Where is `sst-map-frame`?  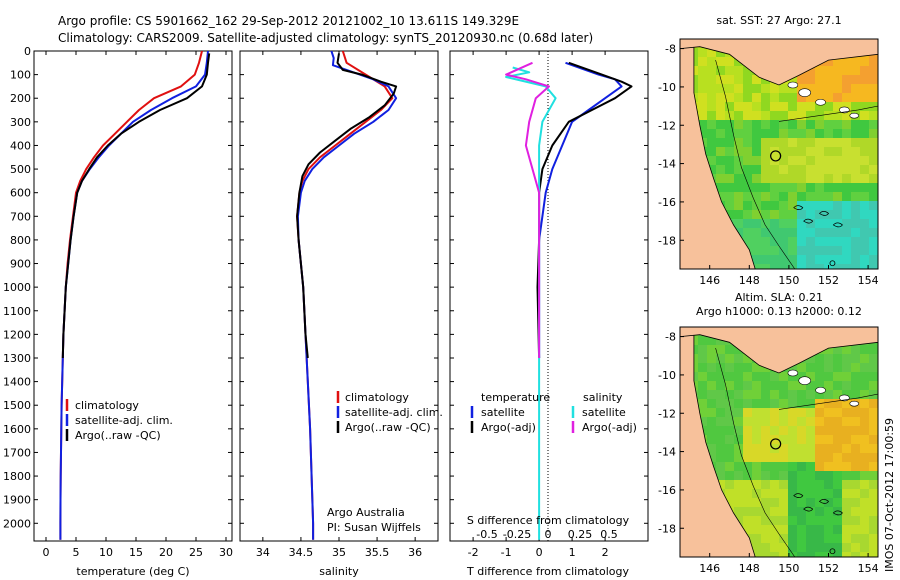 sst-map-frame is located at coordinates (779, 154).